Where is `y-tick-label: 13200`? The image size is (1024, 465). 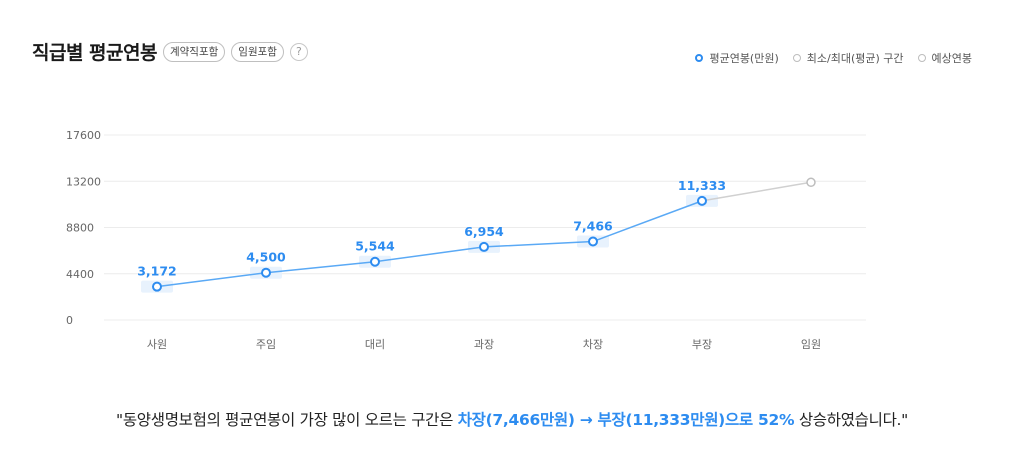
y-tick-label: 13200 is located at coordinates (83, 181).